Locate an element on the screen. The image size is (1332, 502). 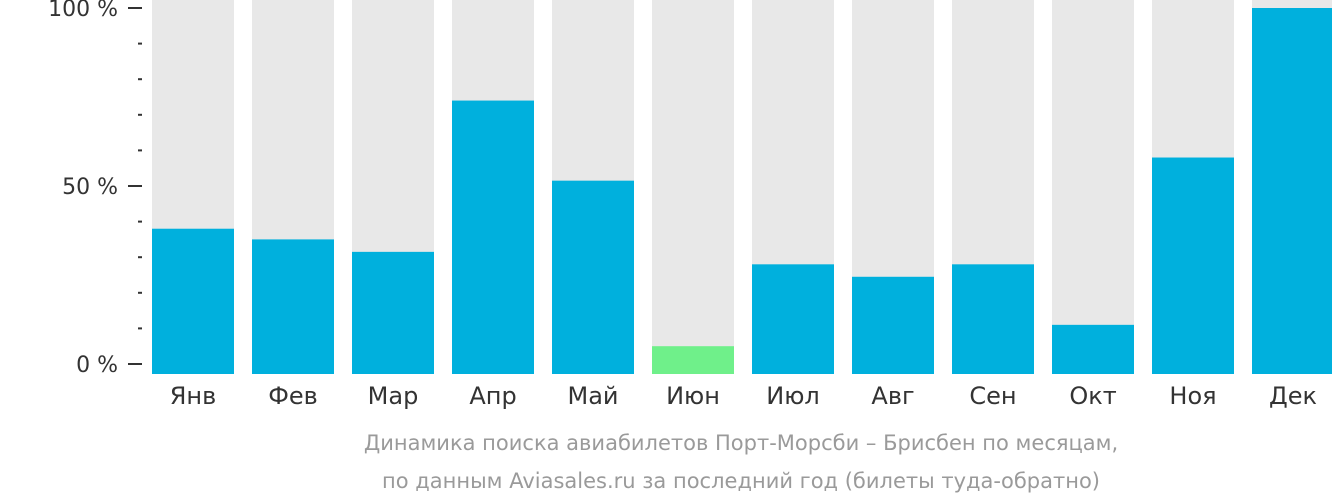
x-tick-label-3: Мар is located at coordinates (393, 396).